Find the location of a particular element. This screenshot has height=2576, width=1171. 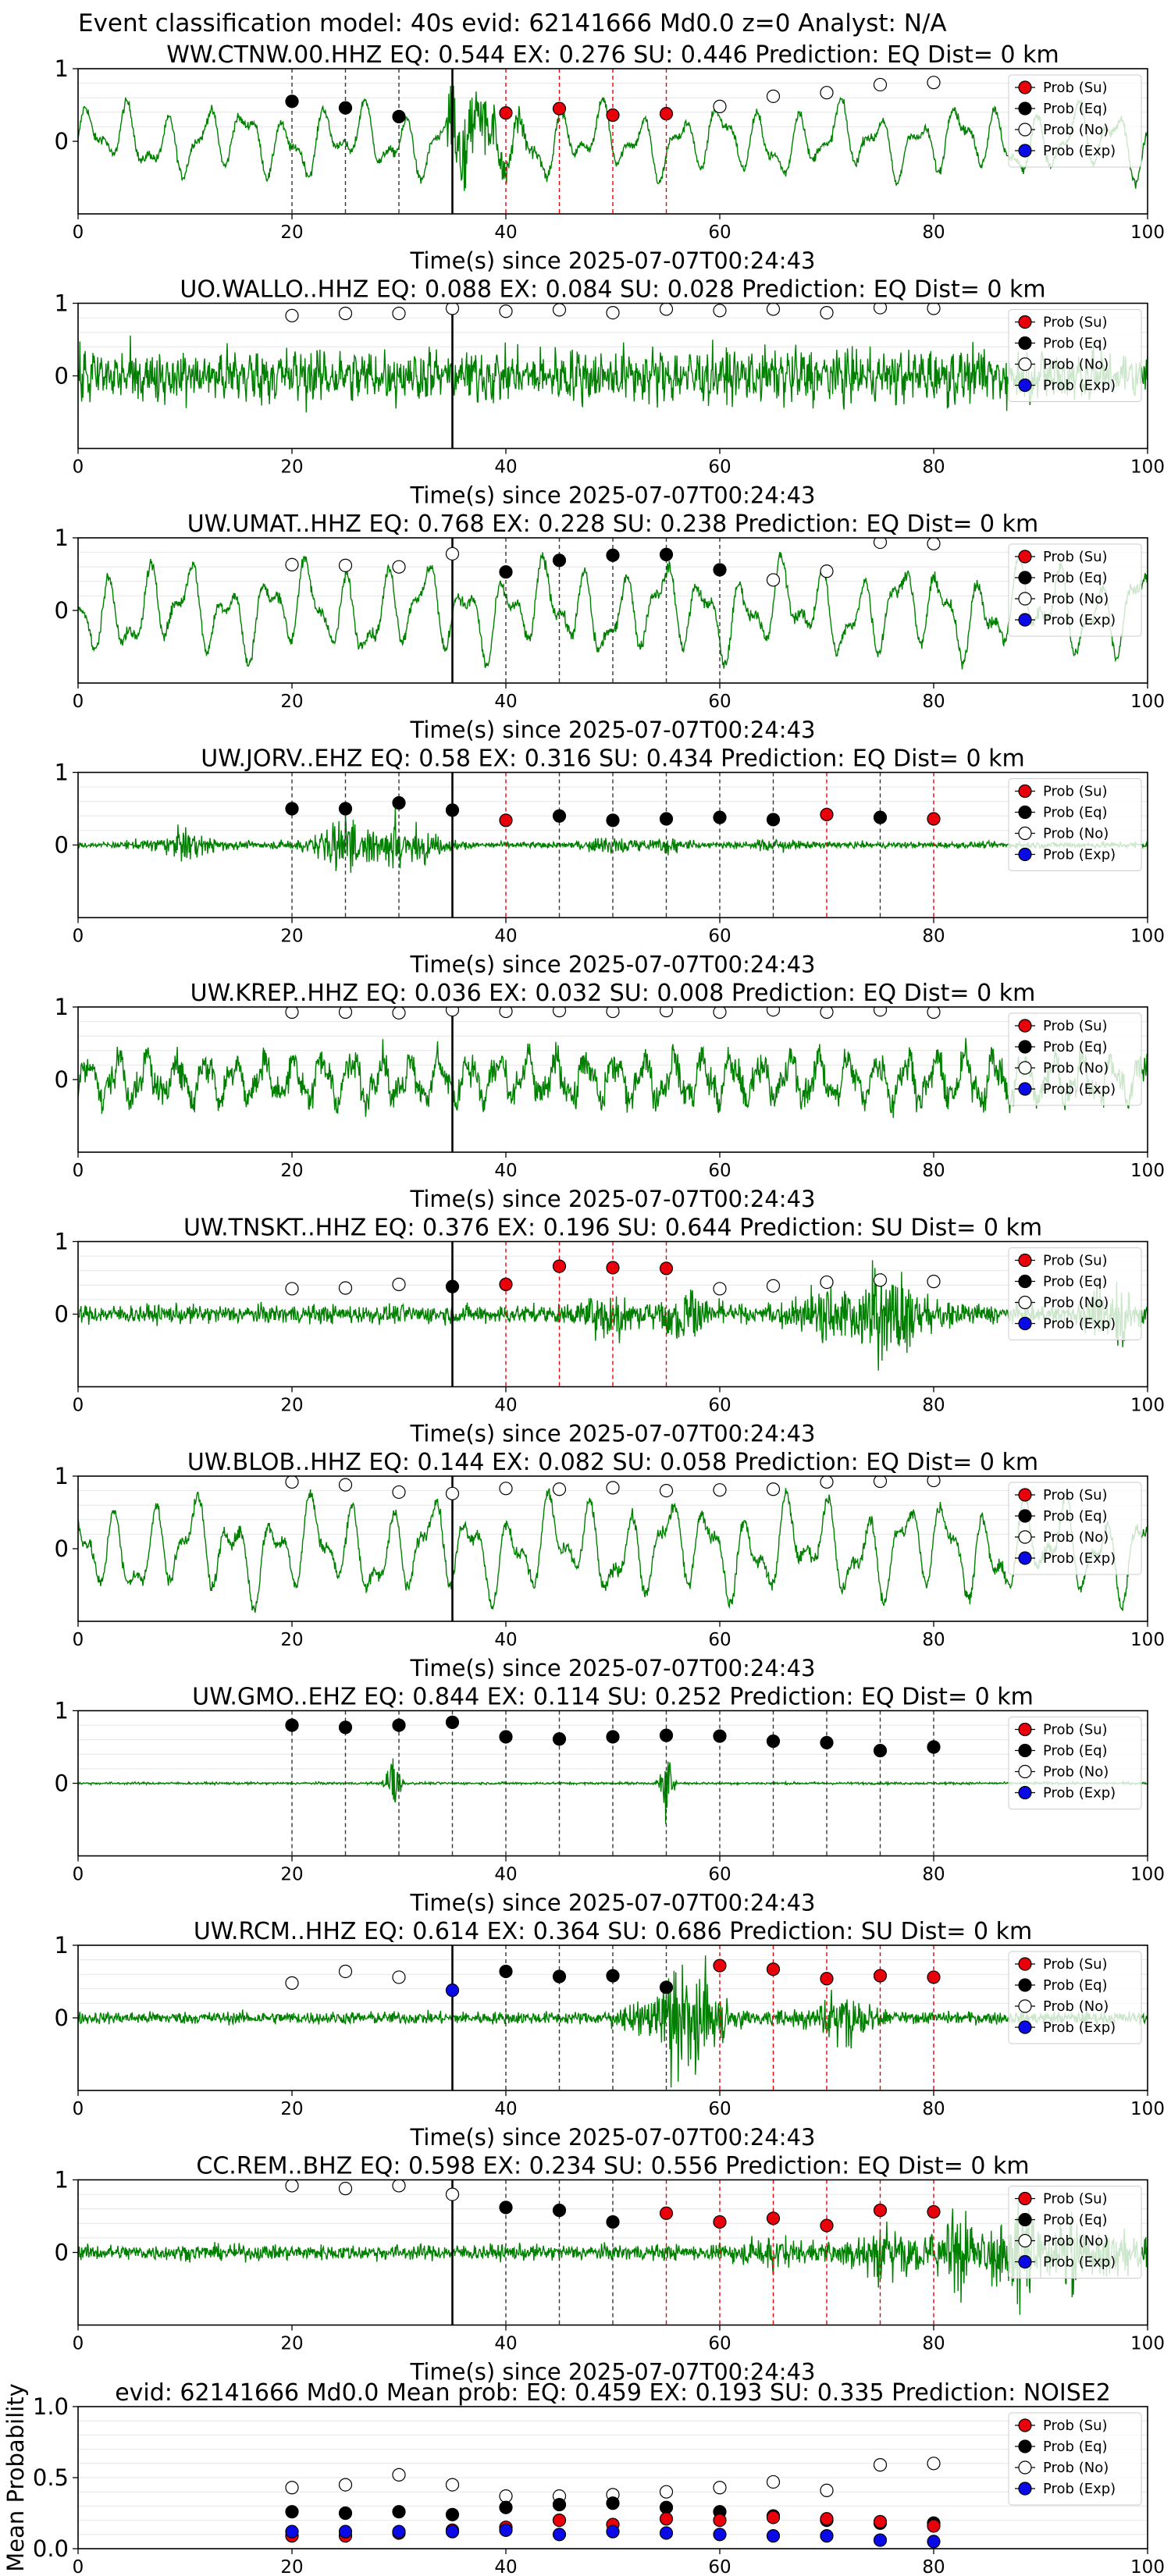

legend-label: Prob (Exp) is located at coordinates (1079, 2027).